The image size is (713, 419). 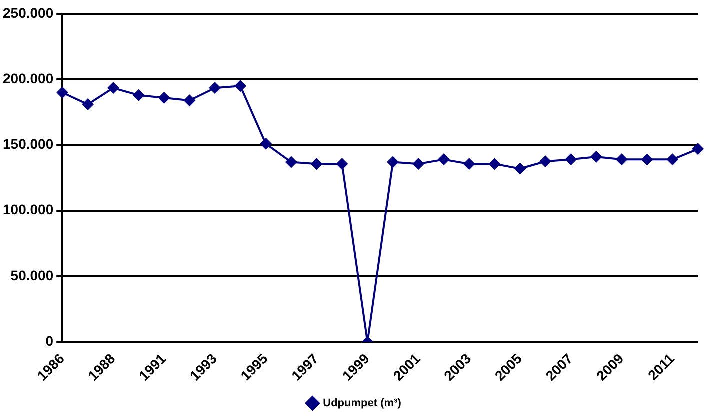 What do you see at coordinates (28, 78) in the screenshot?
I see `y-tick-label: 200.000` at bounding box center [28, 78].